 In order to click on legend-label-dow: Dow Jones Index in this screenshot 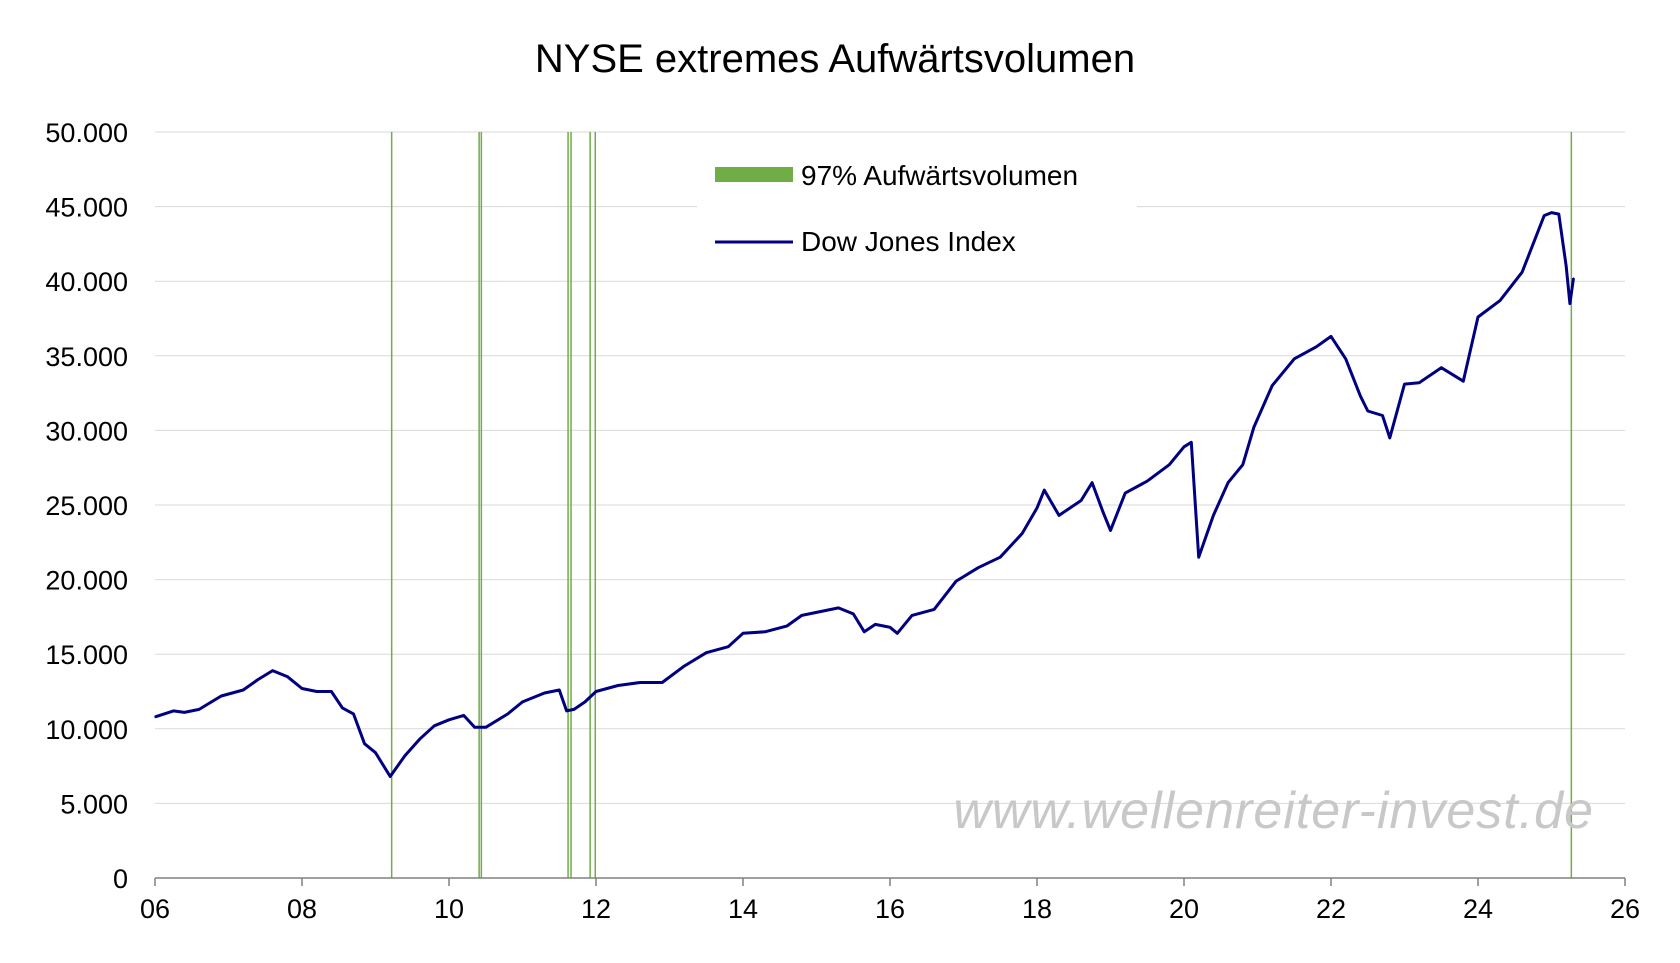, I will do `click(908, 241)`.